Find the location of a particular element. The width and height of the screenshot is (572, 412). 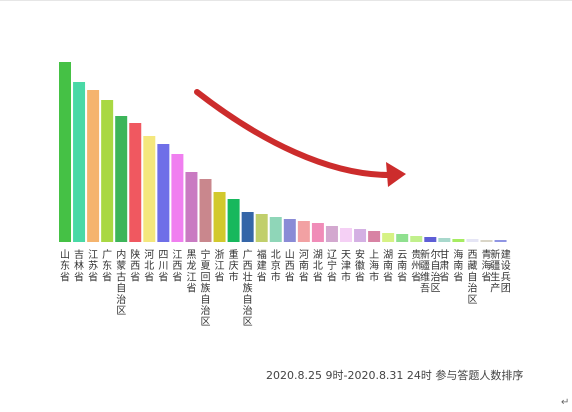

x-tick-label: 山西省 is located at coordinates (290, 266).